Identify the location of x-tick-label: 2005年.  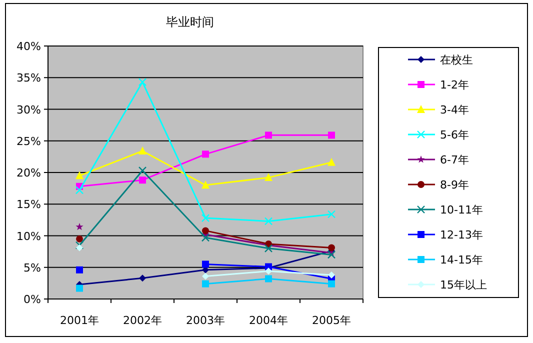
(331, 320).